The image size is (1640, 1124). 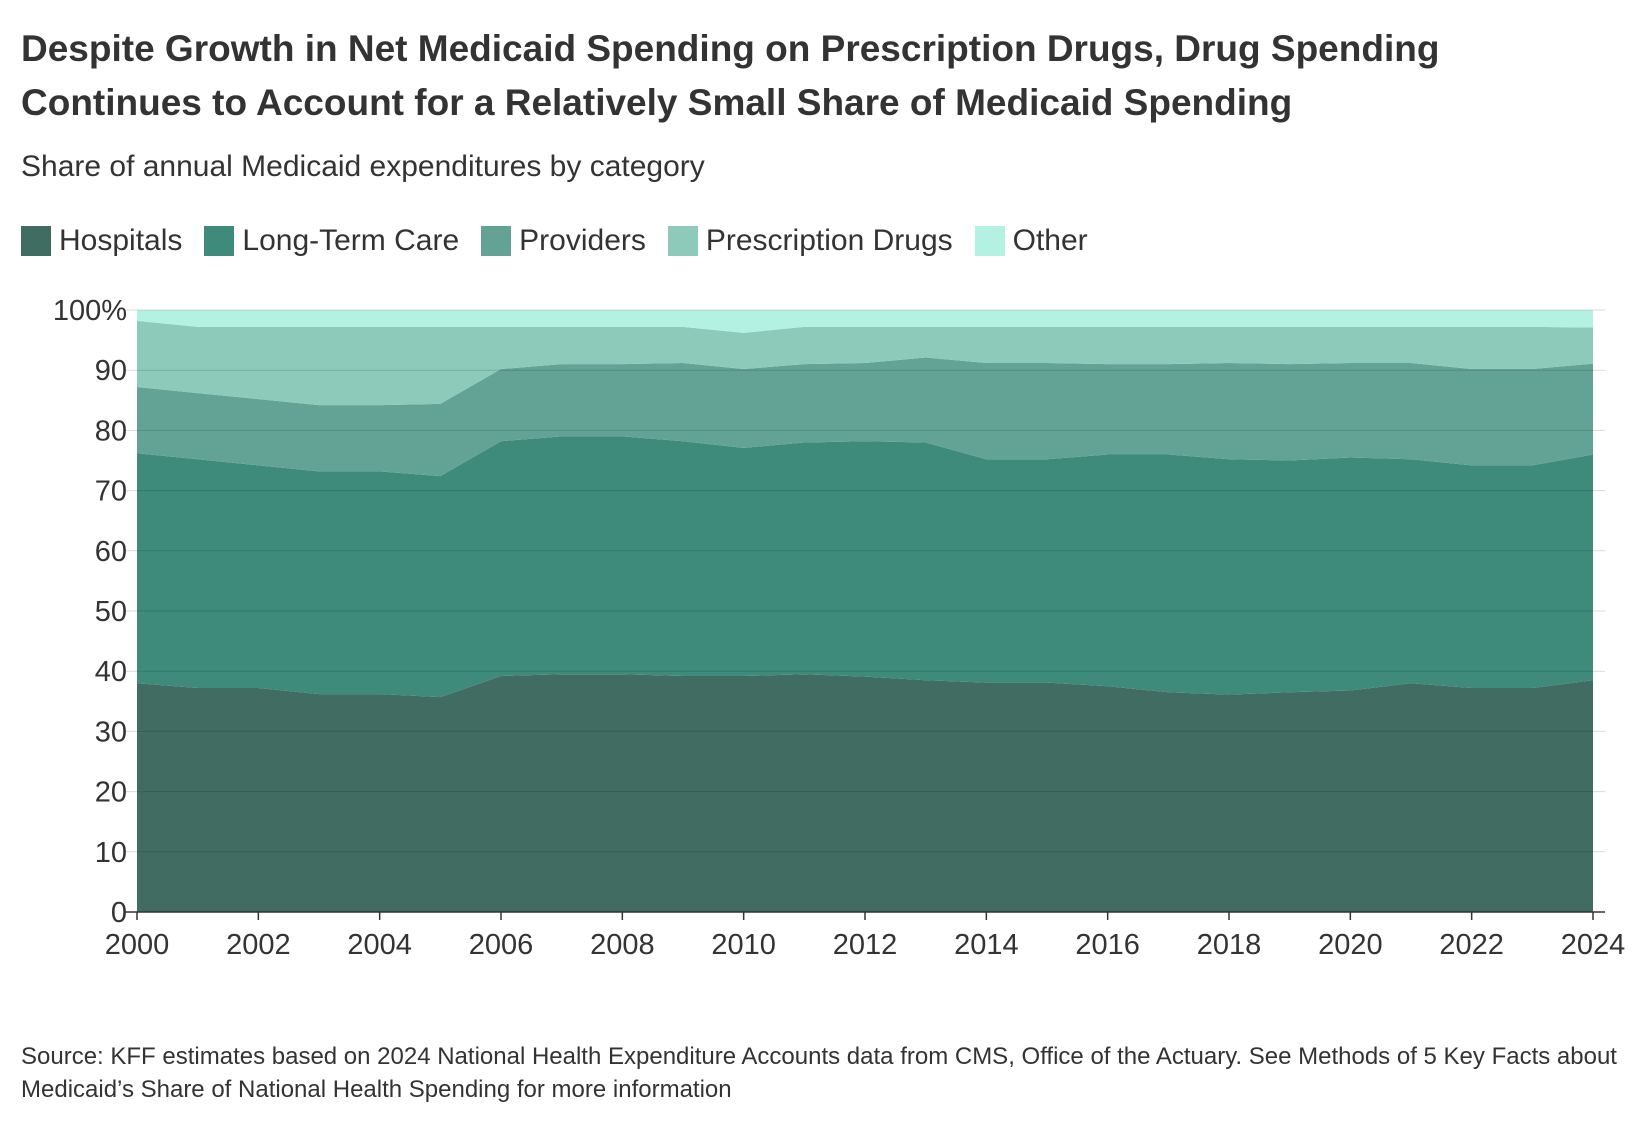 What do you see at coordinates (111, 732) in the screenshot?
I see `y-tick-label: 30` at bounding box center [111, 732].